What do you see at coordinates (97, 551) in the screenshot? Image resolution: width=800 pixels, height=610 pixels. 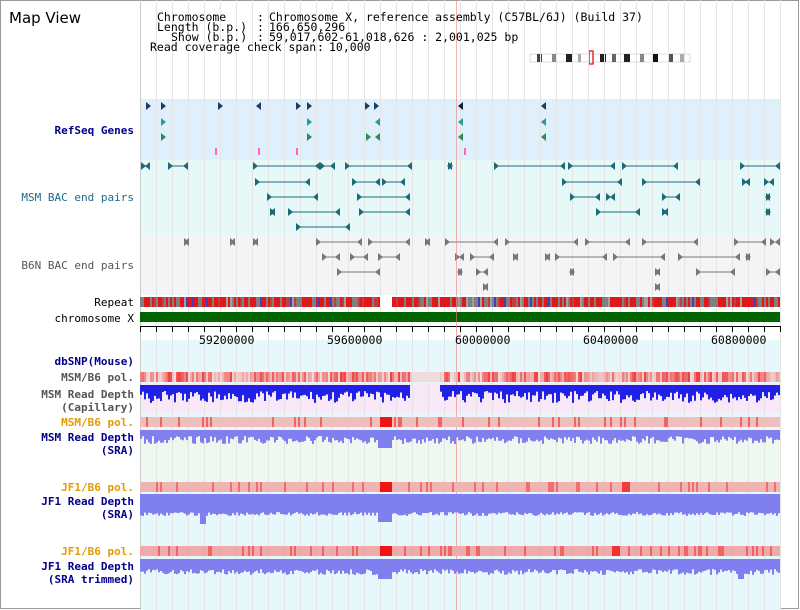 I see `track-label-jf1-b6-pol-2: JF1/B6 pol.` at bounding box center [97, 551].